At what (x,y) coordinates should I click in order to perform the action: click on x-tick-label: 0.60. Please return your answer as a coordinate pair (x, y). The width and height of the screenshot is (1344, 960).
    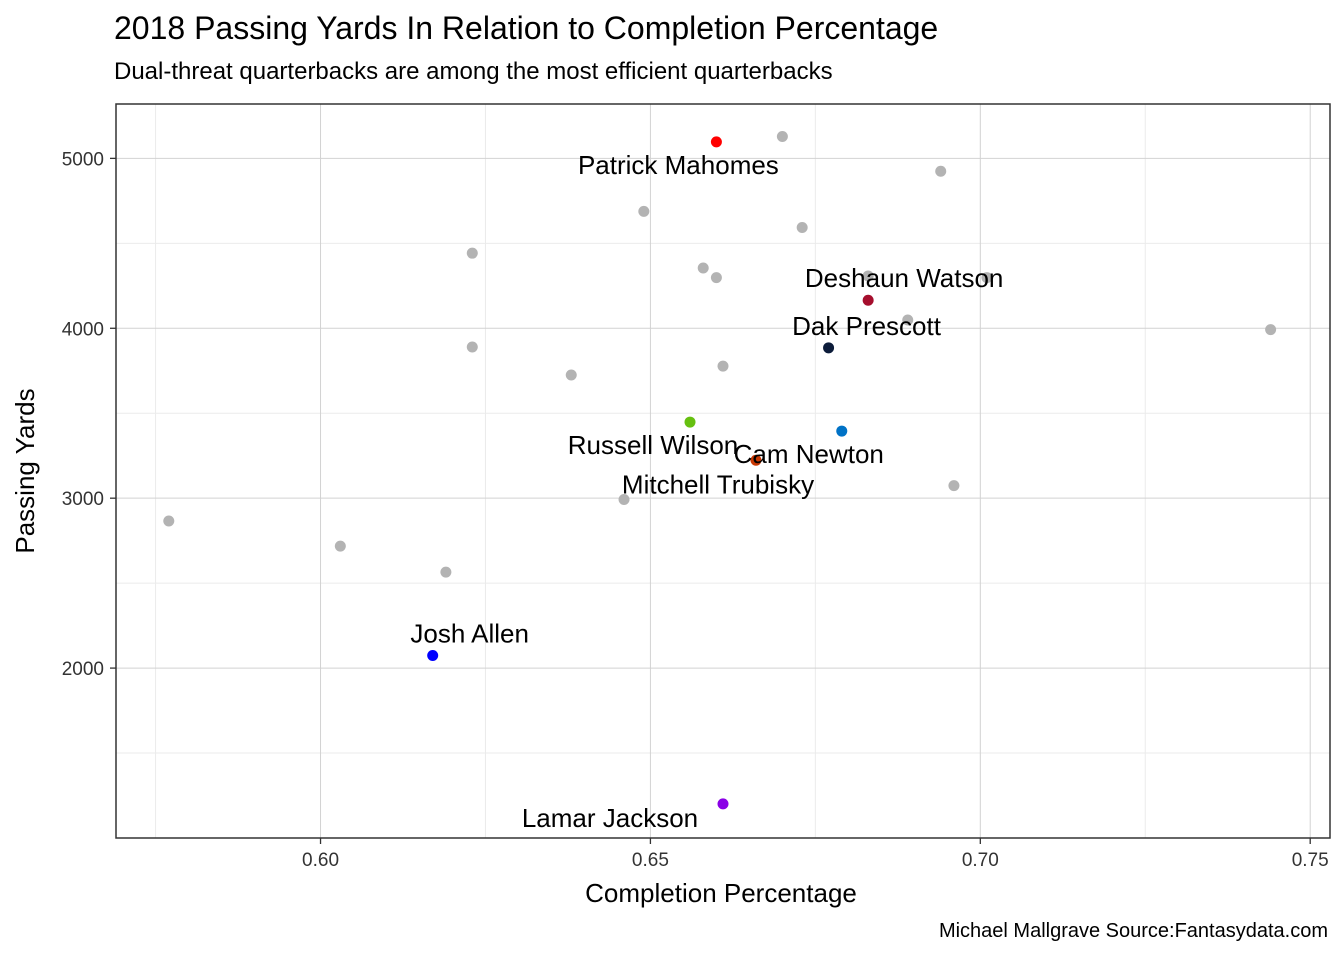
    Looking at the image, I should click on (320, 860).